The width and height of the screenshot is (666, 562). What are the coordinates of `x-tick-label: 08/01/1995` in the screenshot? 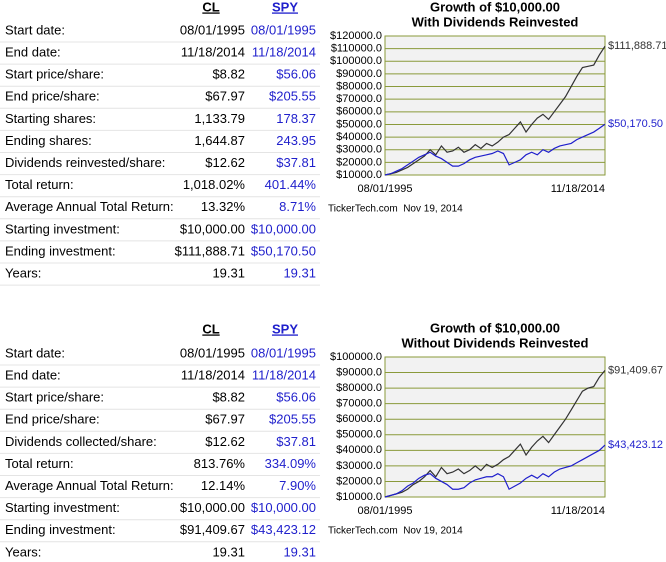 It's located at (384, 189).